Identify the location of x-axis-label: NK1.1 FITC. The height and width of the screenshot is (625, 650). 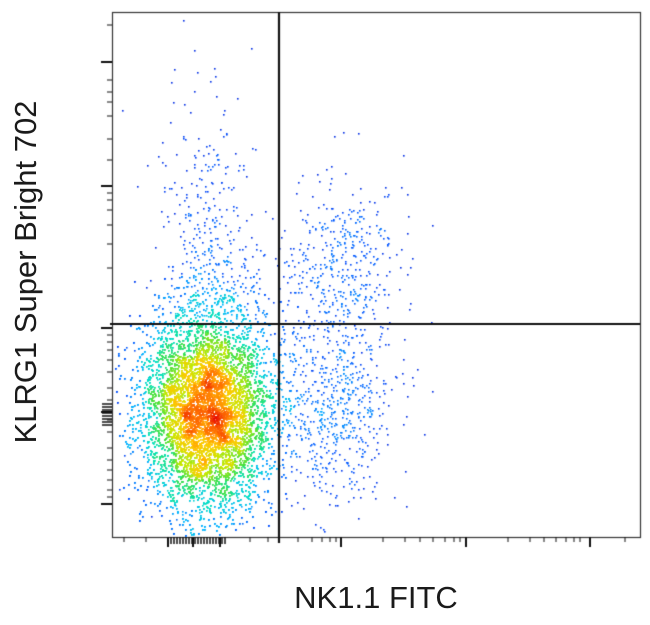
(376, 597).